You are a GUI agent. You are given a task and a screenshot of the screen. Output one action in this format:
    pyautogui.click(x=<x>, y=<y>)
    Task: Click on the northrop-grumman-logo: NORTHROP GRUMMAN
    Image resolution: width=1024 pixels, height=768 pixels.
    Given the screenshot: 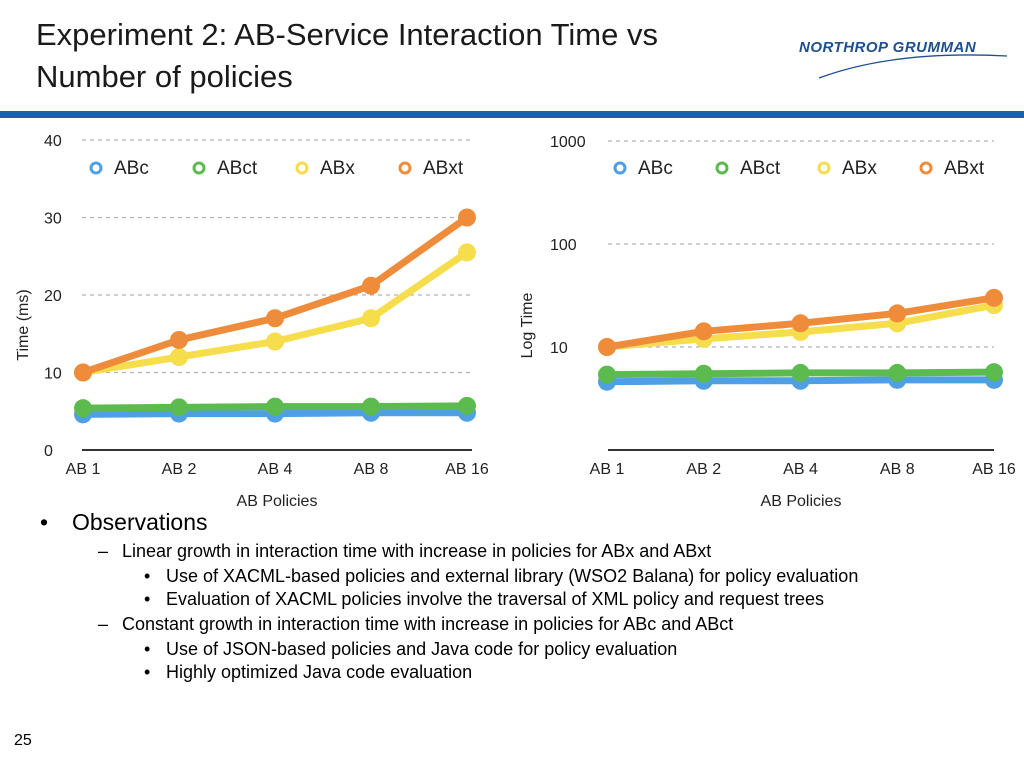 What is the action you would take?
    pyautogui.click(x=903, y=59)
    